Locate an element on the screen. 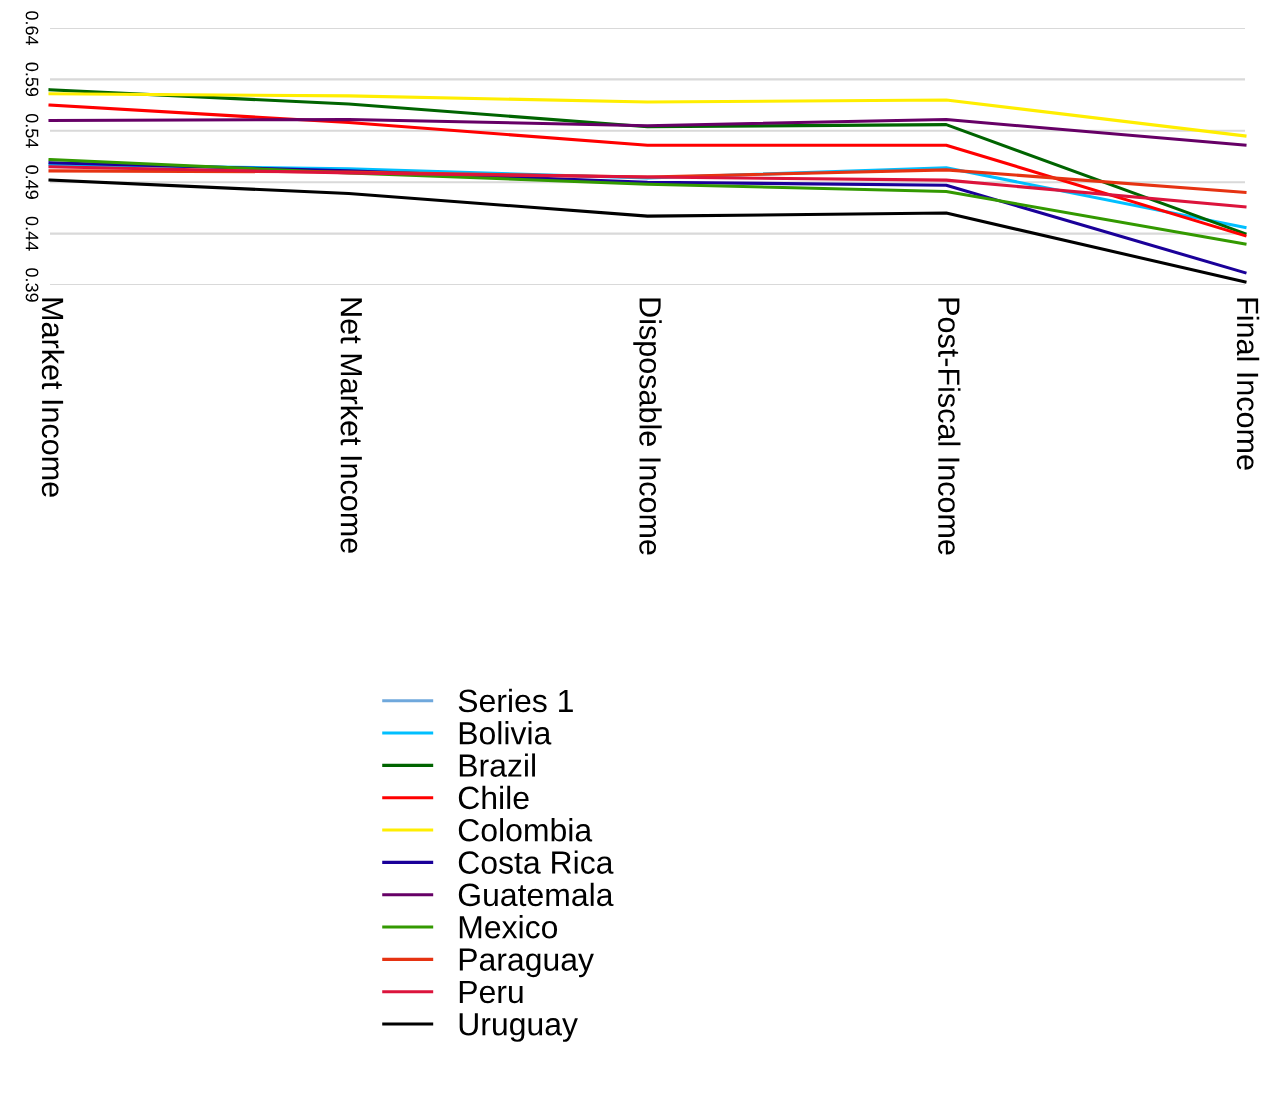 This screenshot has height=1101, width=1271. legend-label: Guatemala is located at coordinates (536, 894).